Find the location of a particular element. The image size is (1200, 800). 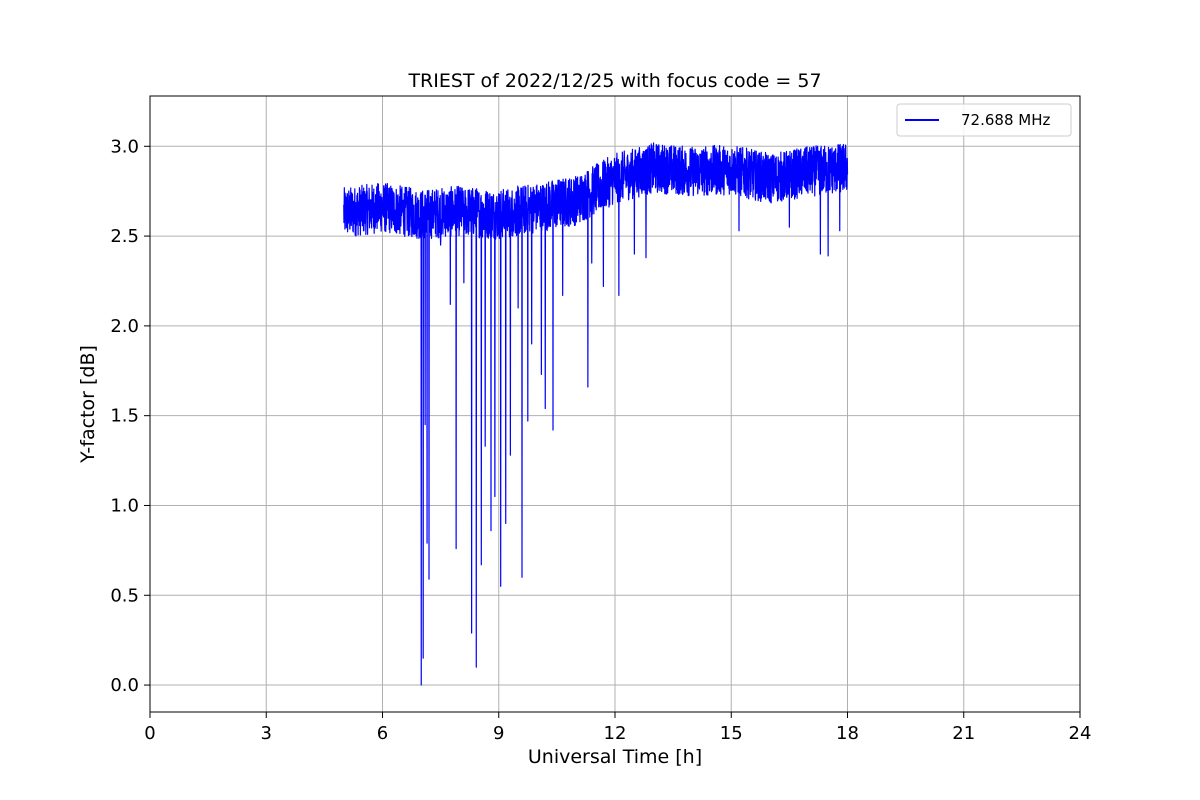

x-tick-label: 15 is located at coordinates (731, 733).